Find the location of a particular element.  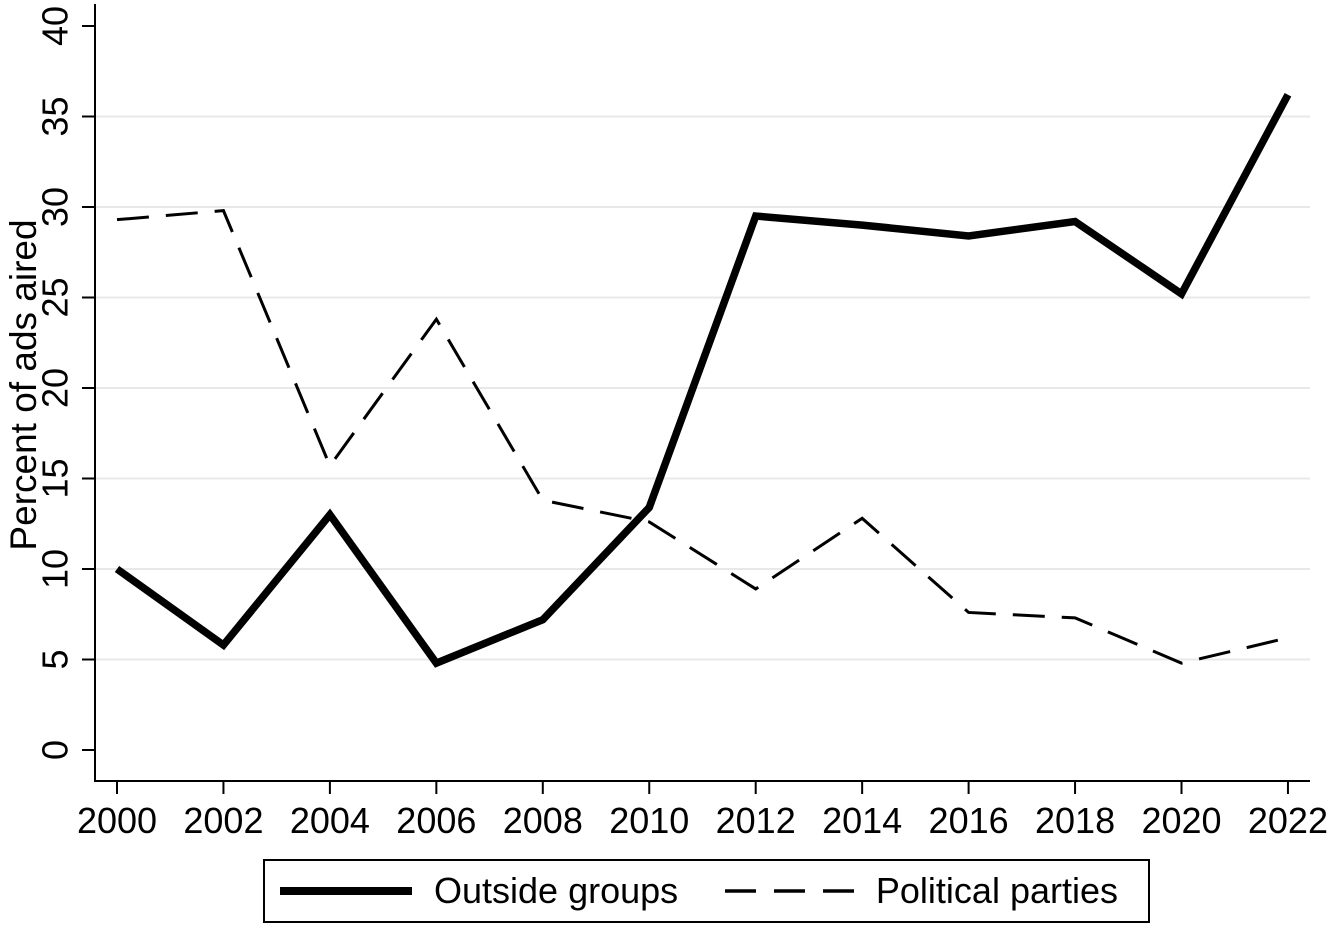

solid-line-sample-icon is located at coordinates (346, 891).